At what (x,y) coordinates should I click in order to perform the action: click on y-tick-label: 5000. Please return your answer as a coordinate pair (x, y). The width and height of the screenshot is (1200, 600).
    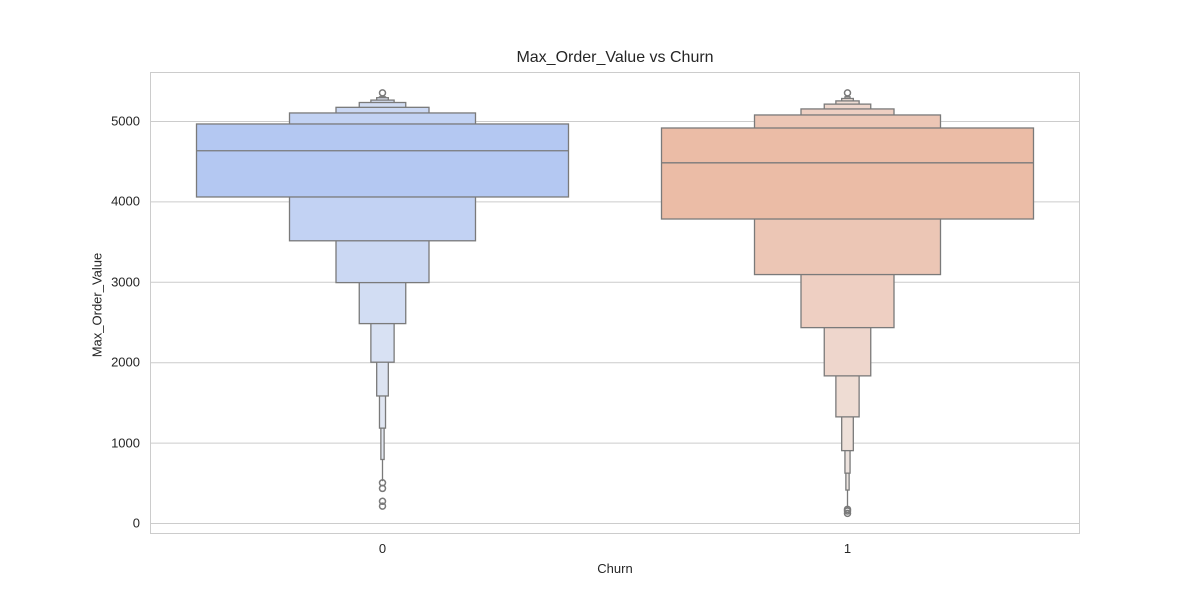
    Looking at the image, I should click on (125, 121).